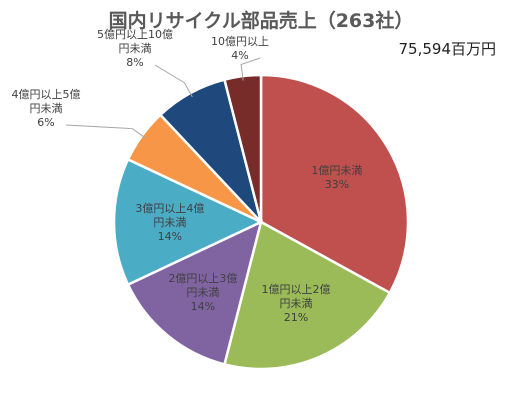 This screenshot has width=522, height=400. What do you see at coordinates (169, 208) in the screenshot?
I see `slice-label-line: 3億円以上4億` at bounding box center [169, 208].